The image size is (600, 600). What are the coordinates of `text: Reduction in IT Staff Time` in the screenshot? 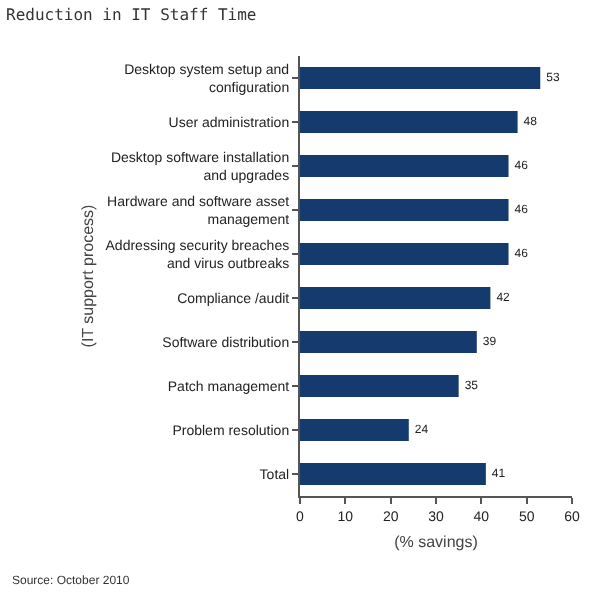 It's located at (131, 15).